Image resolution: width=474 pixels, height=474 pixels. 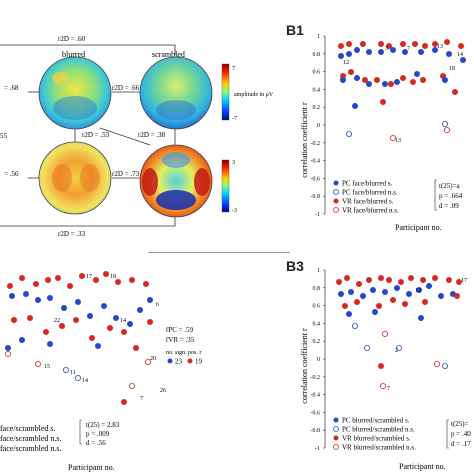 What do you see at coordinates (450, 186) in the screenshot?
I see `b1-stat-t: t(25)=a` at bounding box center [450, 186].